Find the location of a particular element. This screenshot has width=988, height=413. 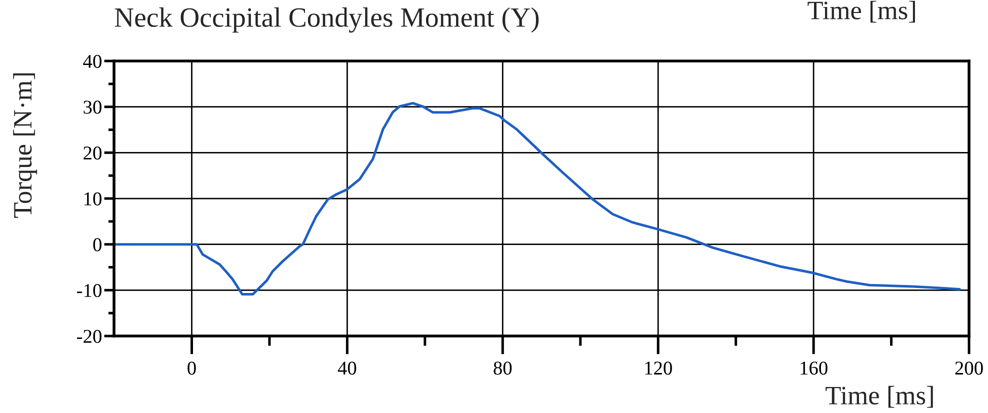

y-axis-title: Torque [N·m] is located at coordinates (25, 145).